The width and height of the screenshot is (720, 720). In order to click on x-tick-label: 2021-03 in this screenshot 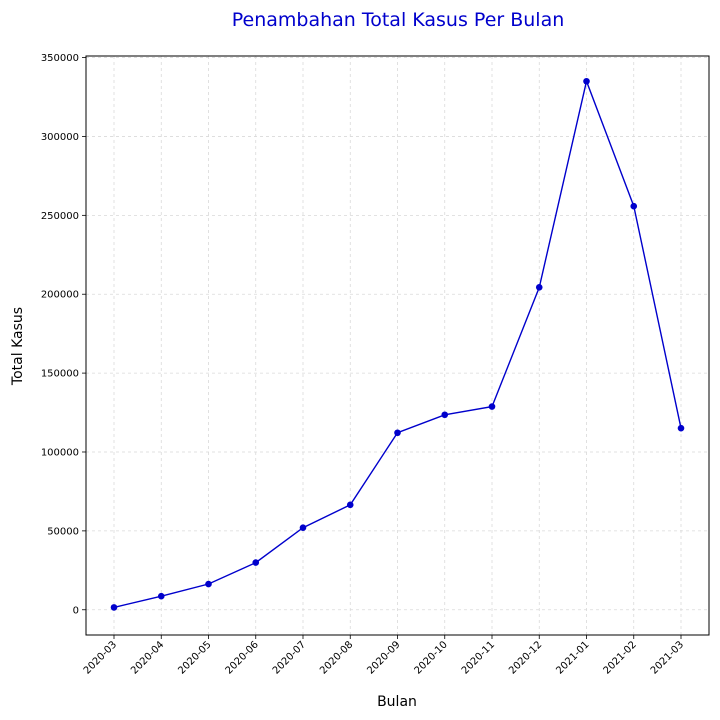, I will do `click(667, 657)`.